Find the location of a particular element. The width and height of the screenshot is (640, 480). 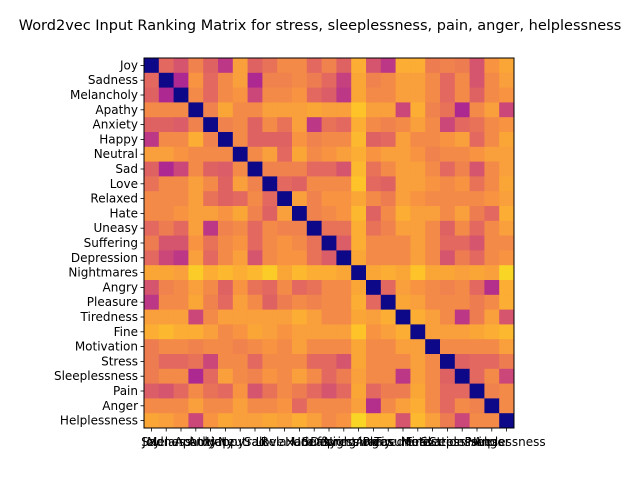

x-tick-label: Pain is located at coordinates (477, 442).